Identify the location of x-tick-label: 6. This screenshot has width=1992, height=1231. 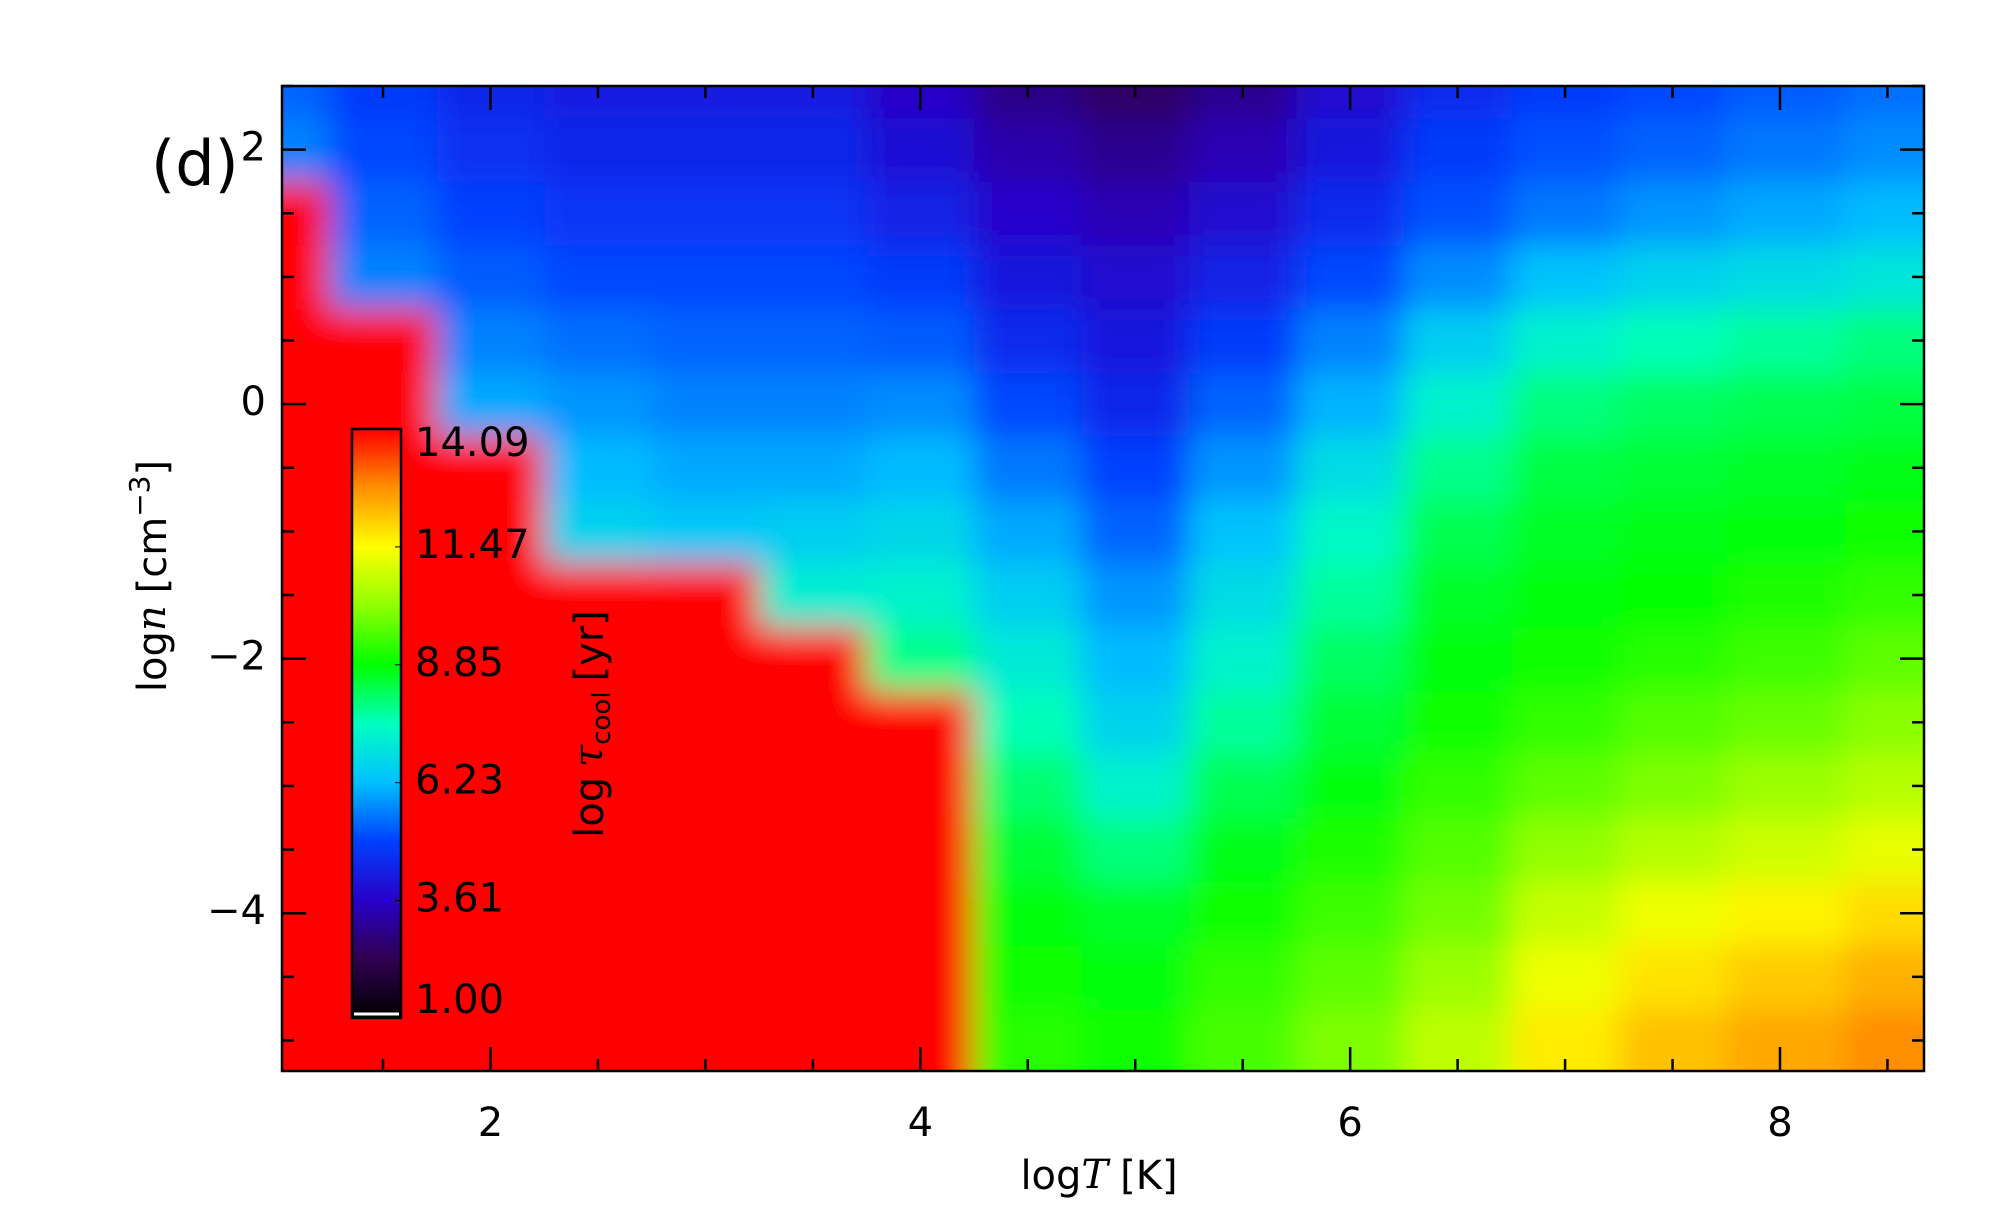
(1349, 1123).